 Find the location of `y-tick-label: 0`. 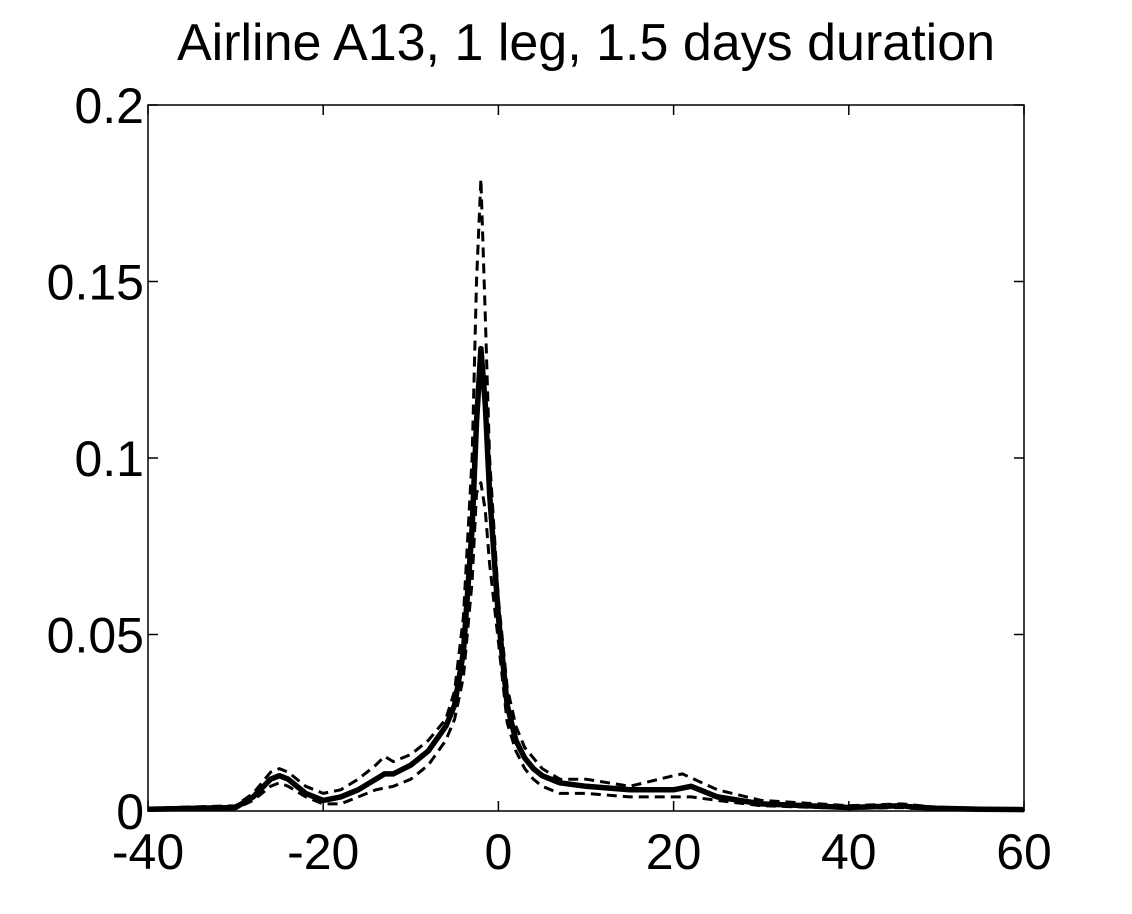

y-tick-label: 0 is located at coordinates (130, 812).